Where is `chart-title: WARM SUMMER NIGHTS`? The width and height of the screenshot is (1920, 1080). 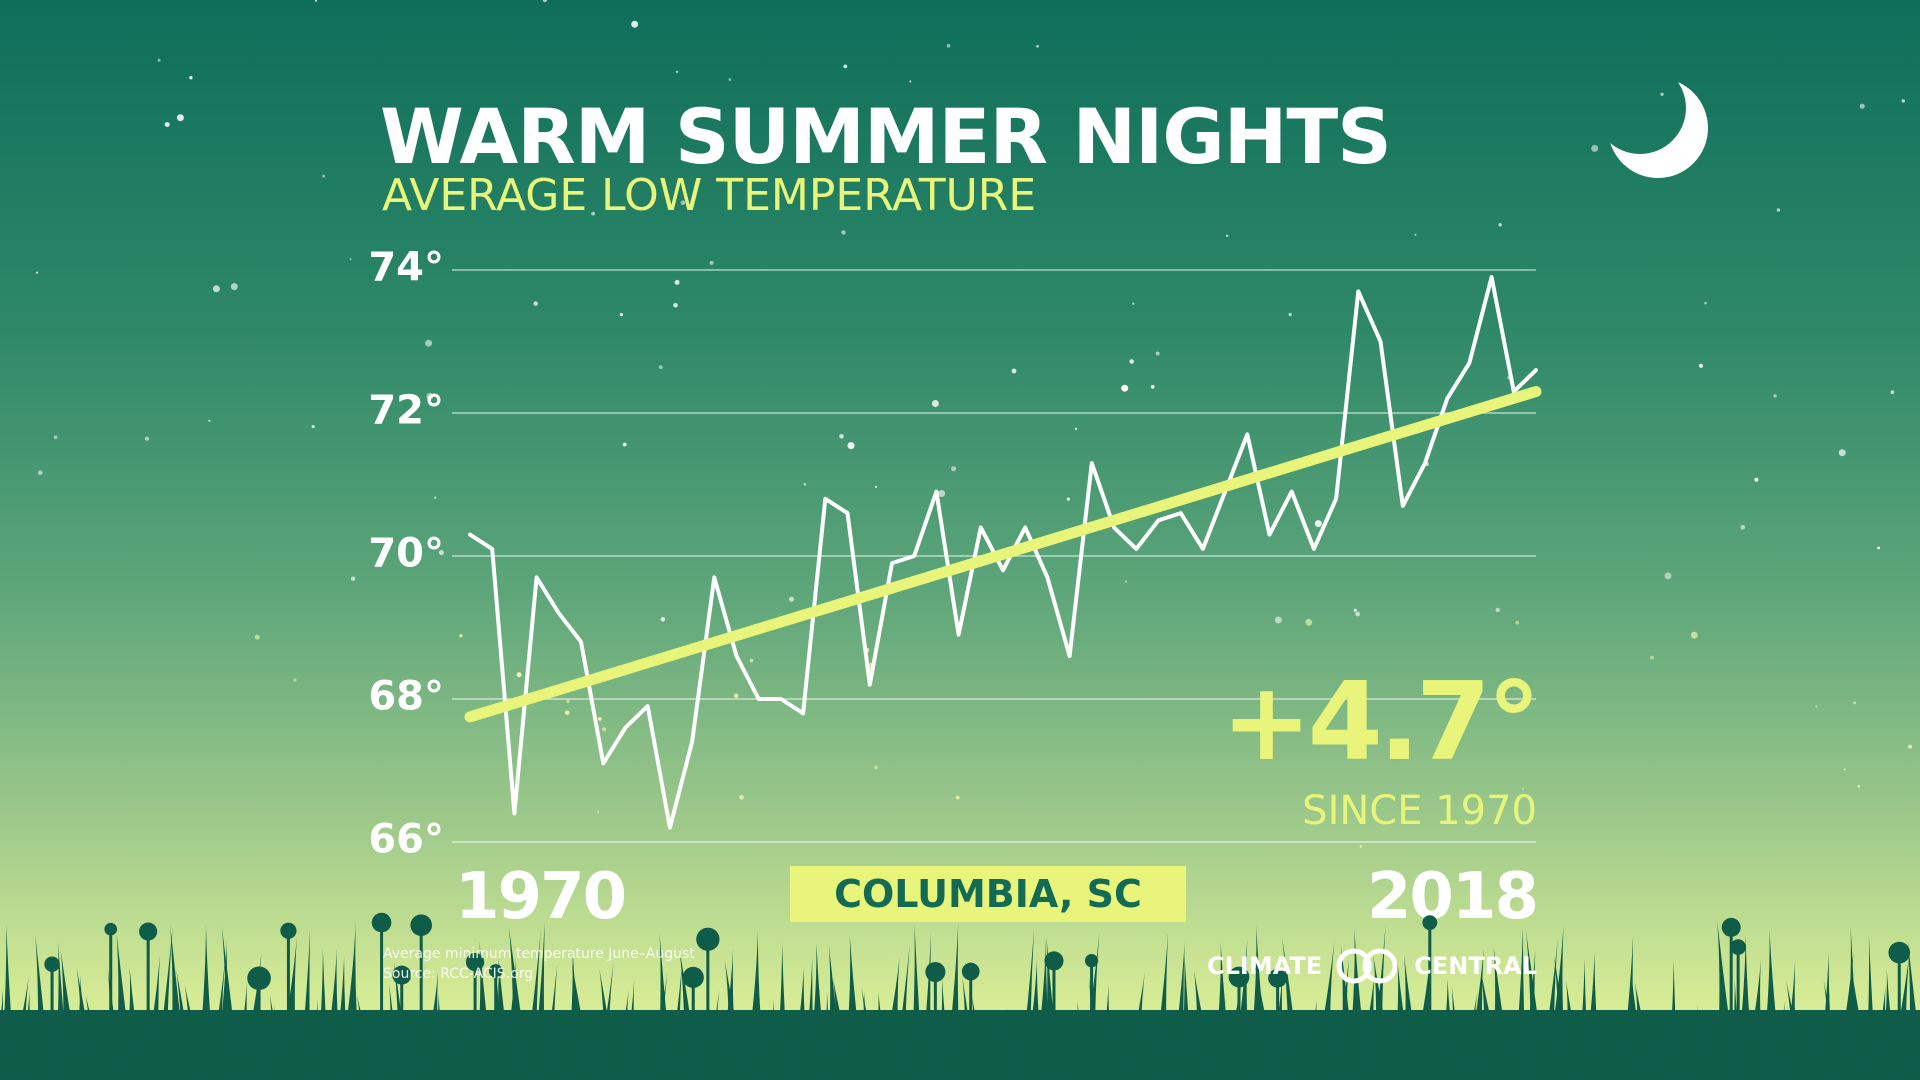
chart-title: WARM SUMMER NIGHTS is located at coordinates (886, 136).